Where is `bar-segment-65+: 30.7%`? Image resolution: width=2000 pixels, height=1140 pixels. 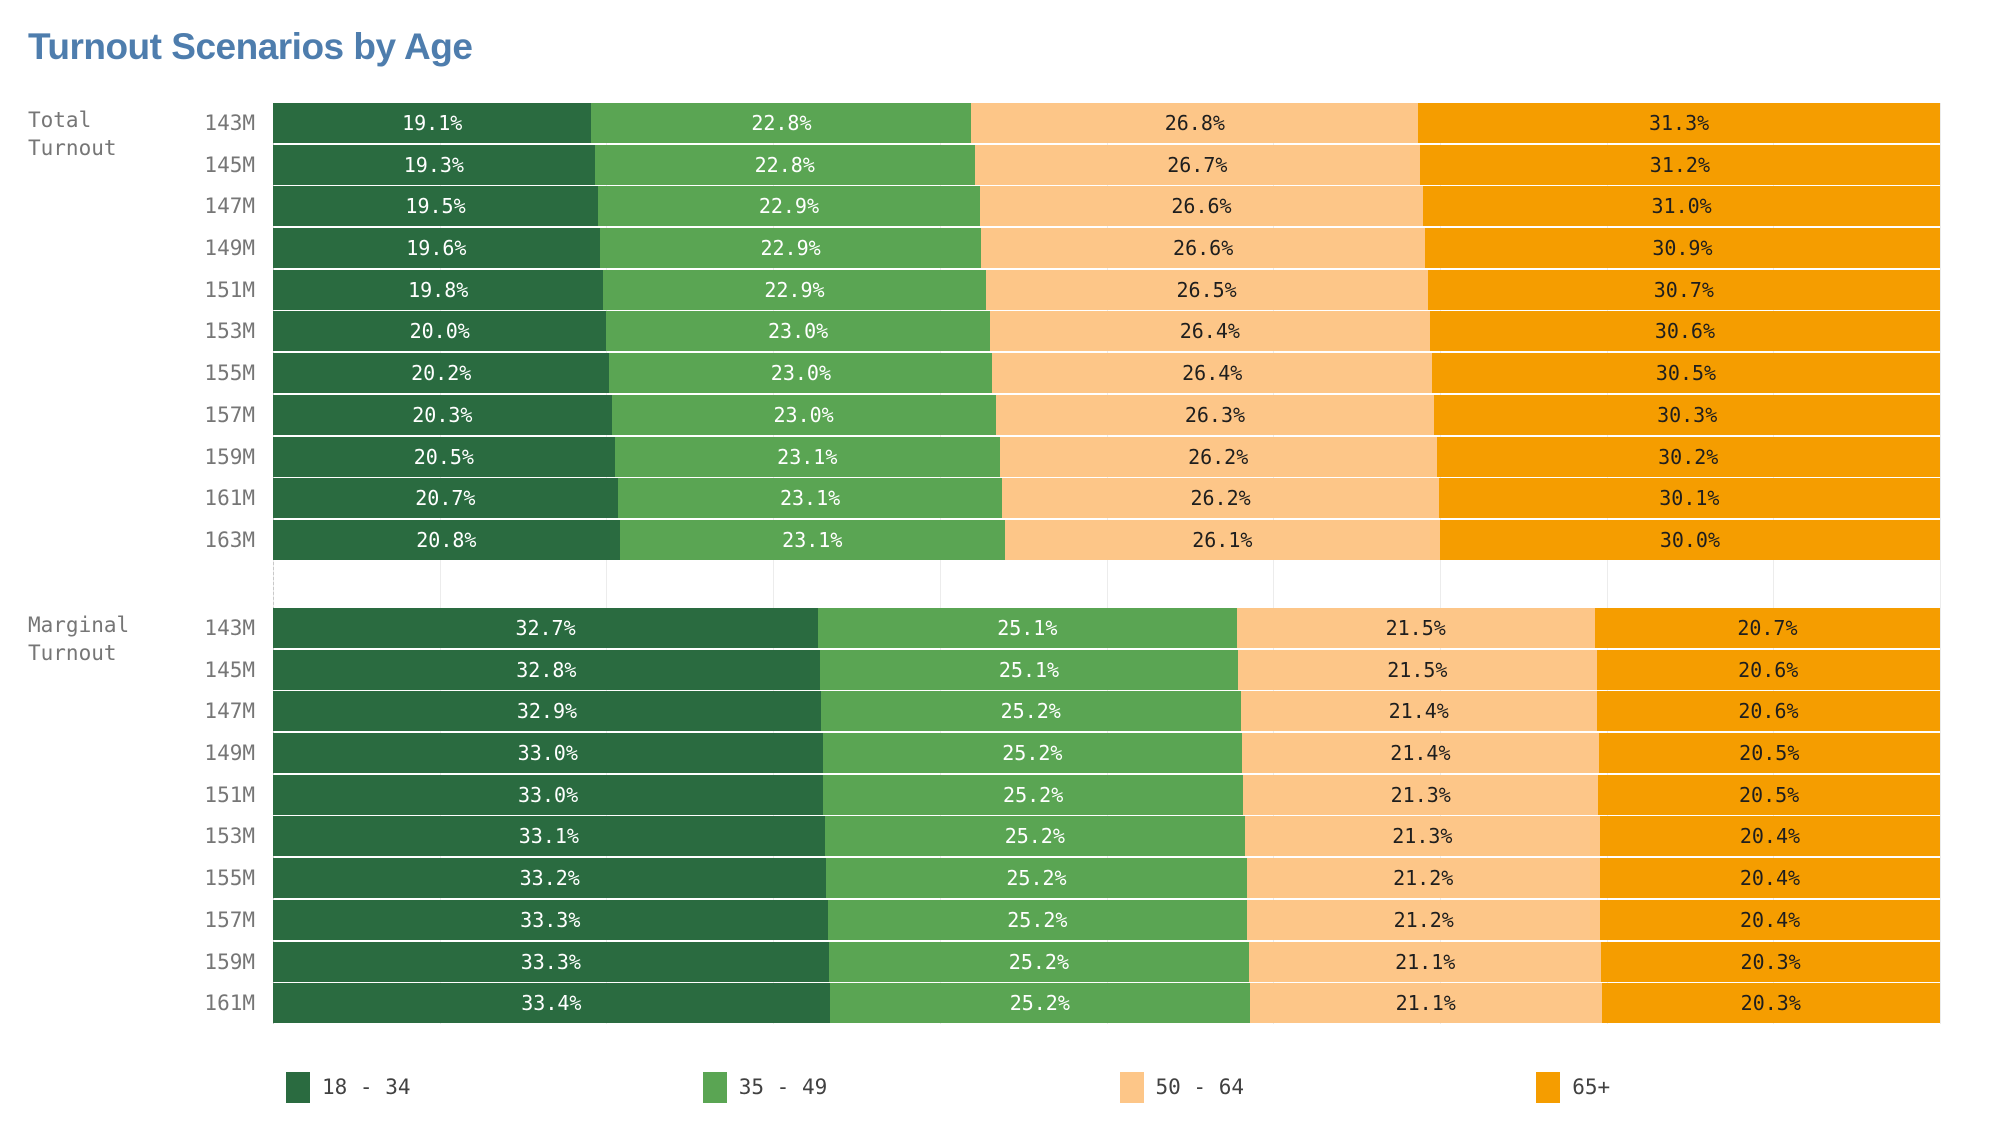 bar-segment-65+: 30.7% is located at coordinates (1683, 289).